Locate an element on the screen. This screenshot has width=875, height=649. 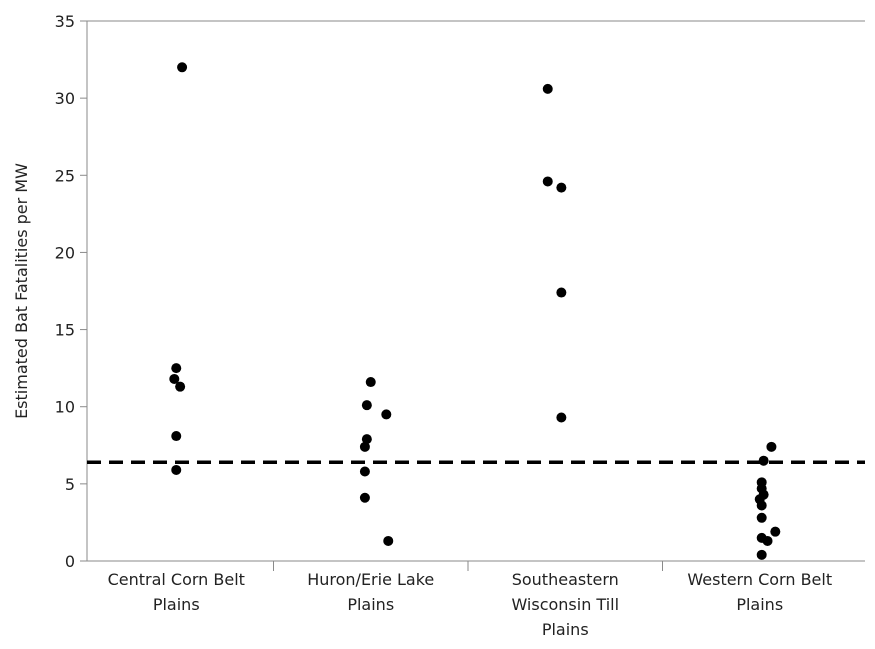
x-category-label-line: Wisconsin Till is located at coordinates (565, 604).